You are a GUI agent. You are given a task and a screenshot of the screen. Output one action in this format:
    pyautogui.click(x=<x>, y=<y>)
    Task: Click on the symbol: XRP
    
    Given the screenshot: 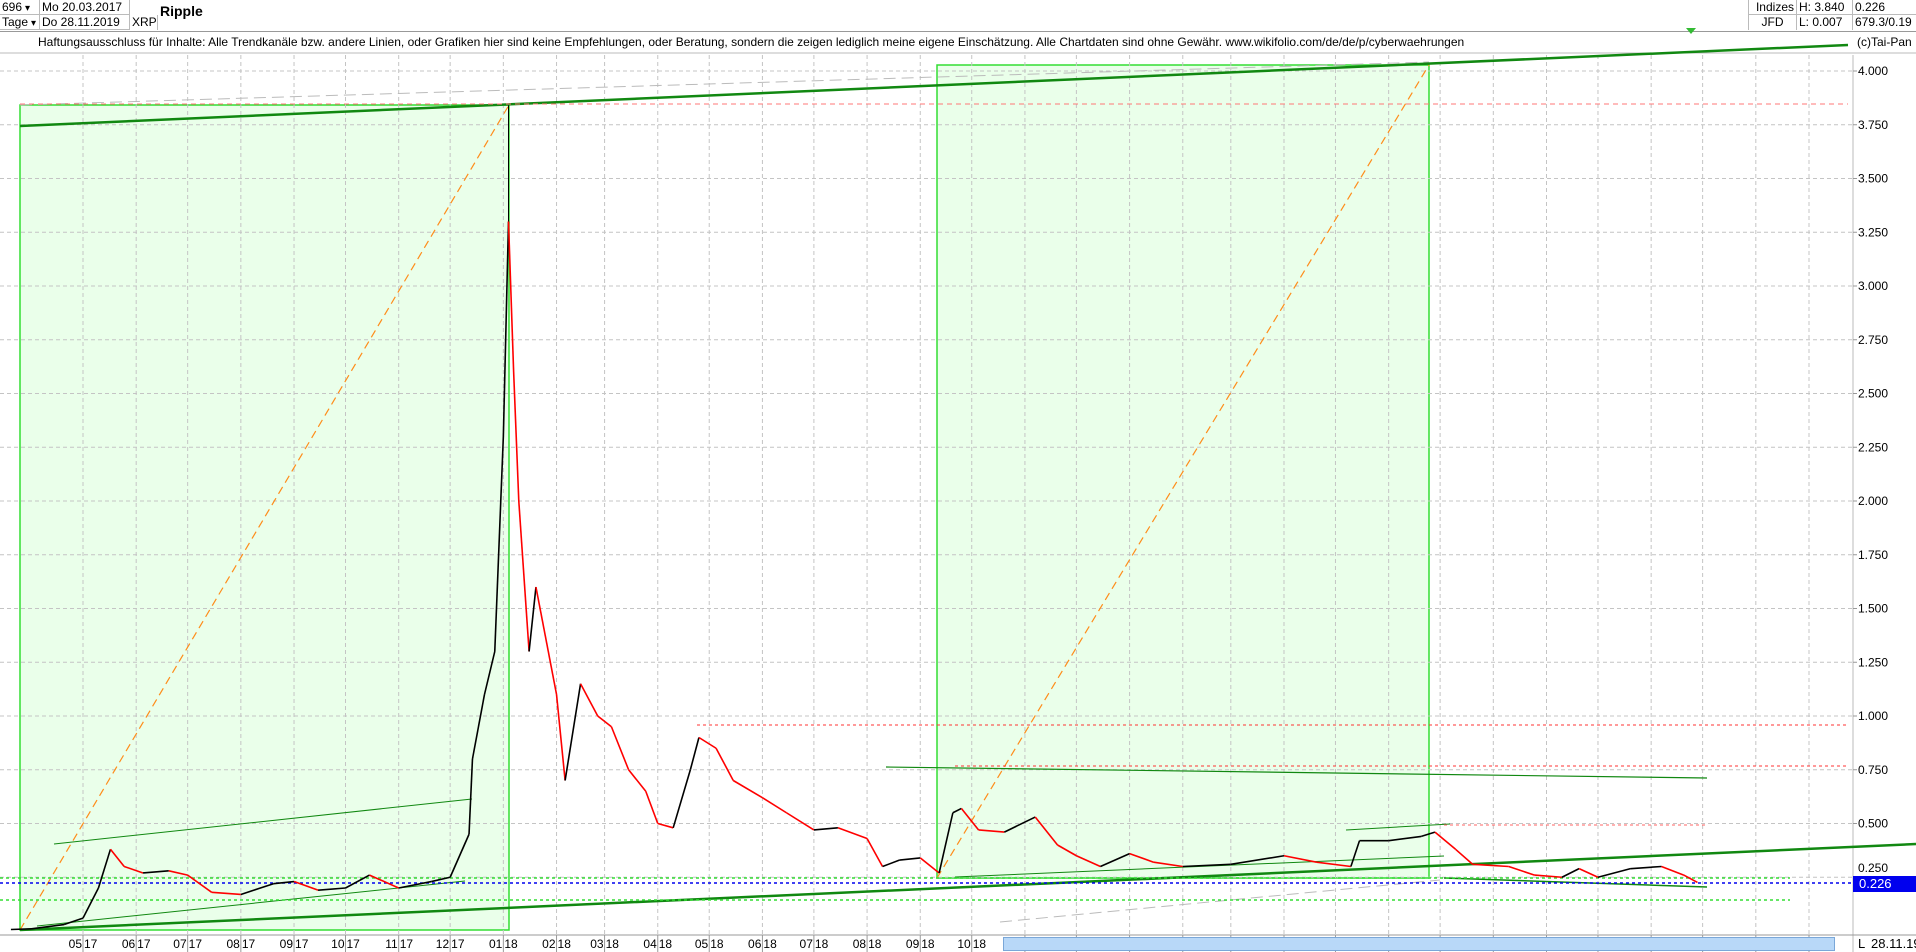 What is the action you would take?
    pyautogui.click(x=145, y=22)
    